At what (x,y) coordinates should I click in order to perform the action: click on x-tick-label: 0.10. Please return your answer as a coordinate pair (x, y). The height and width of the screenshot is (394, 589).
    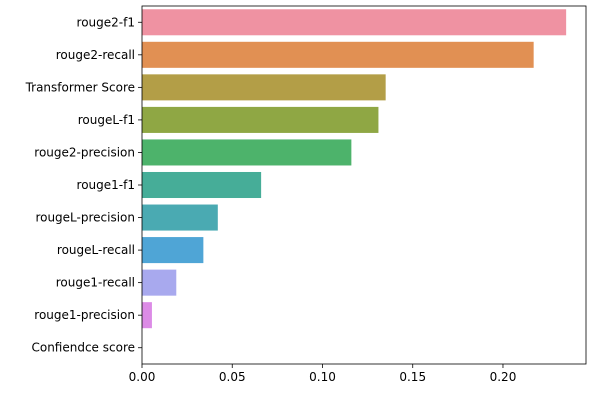
    Looking at the image, I should click on (322, 377).